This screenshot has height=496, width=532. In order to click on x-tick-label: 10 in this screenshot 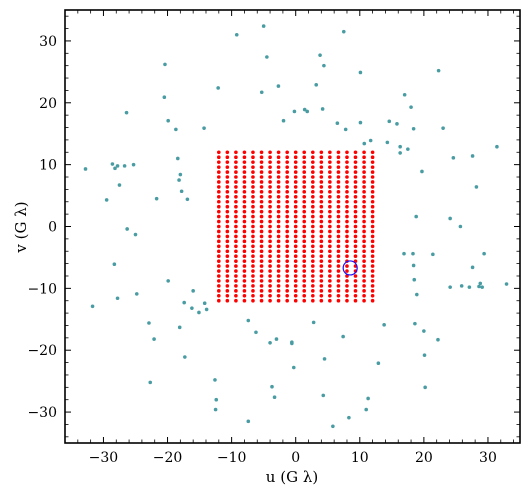, I will do `click(360, 458)`.